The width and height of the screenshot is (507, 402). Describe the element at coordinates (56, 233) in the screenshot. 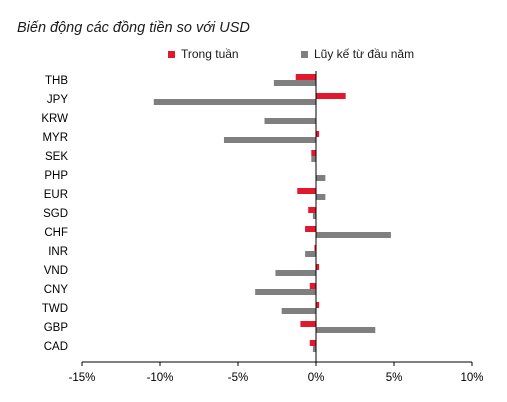

I see `category-label-chf: CHF` at that location.